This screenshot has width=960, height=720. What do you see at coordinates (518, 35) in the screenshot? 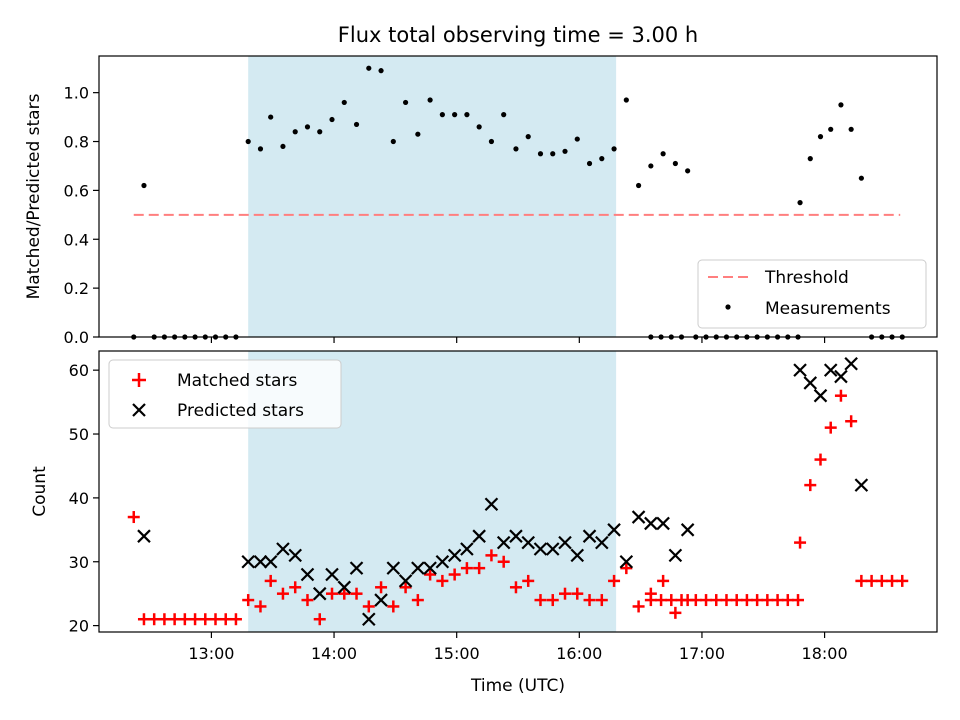
I see `chart-title: Flux total observing time = 3.00 h` at bounding box center [518, 35].